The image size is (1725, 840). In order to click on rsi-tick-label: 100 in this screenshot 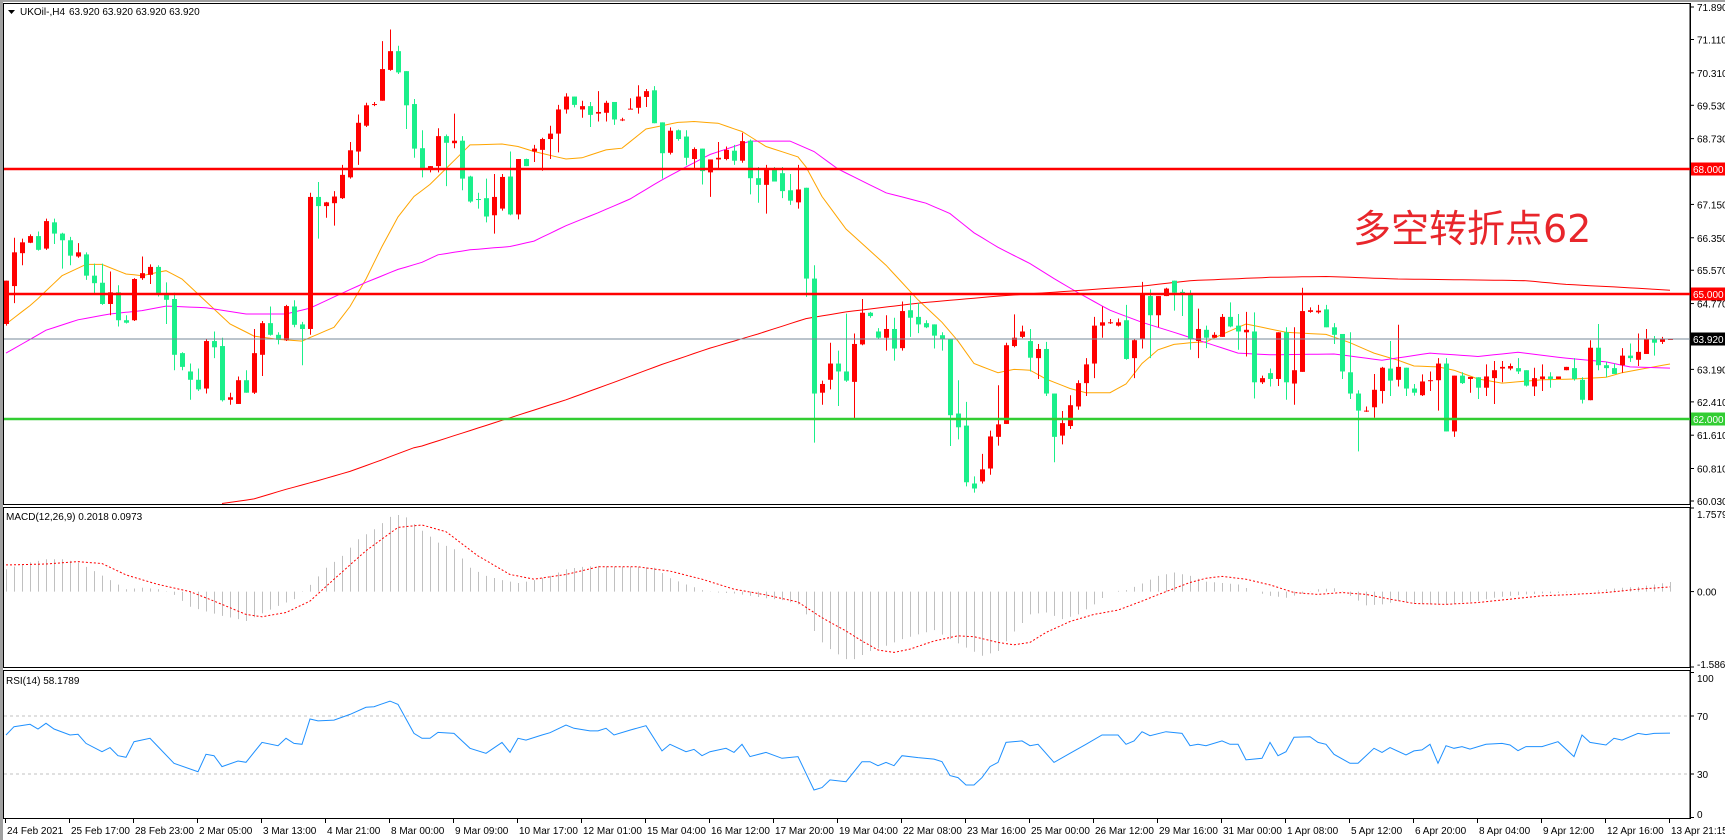, I will do `click(1705, 679)`.